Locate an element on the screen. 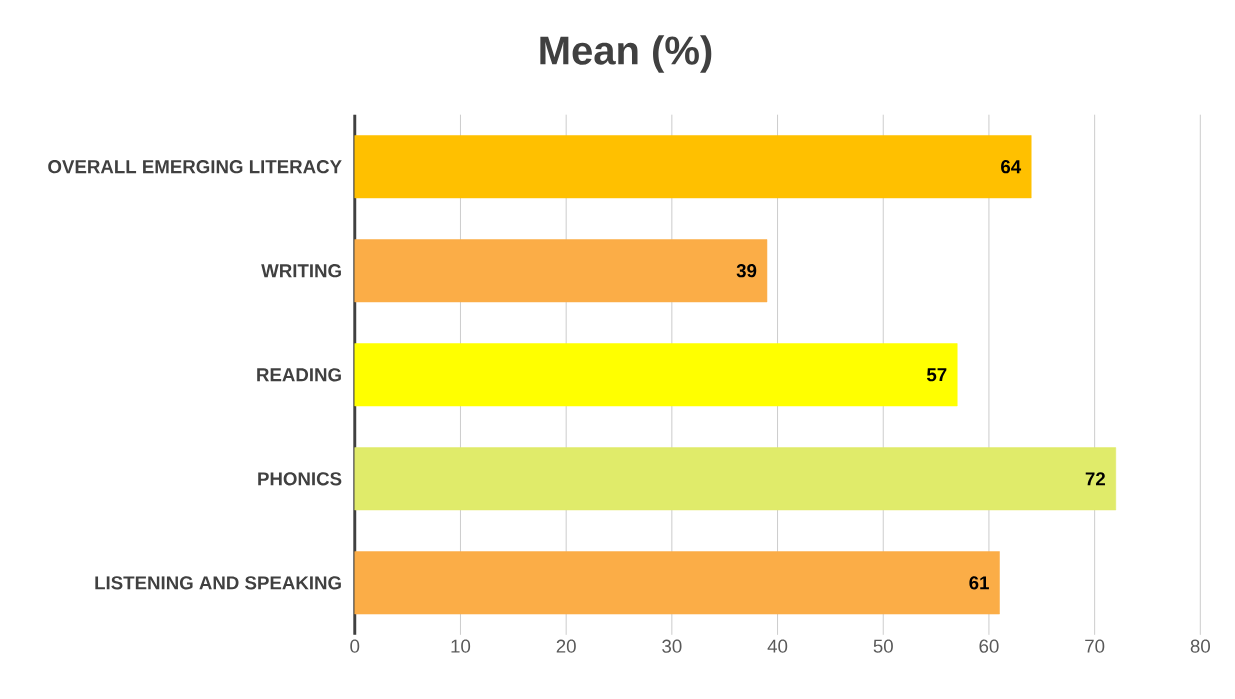 Image resolution: width=1235 pixels, height=699 pixels. x-tick-label: 50 is located at coordinates (883, 646).